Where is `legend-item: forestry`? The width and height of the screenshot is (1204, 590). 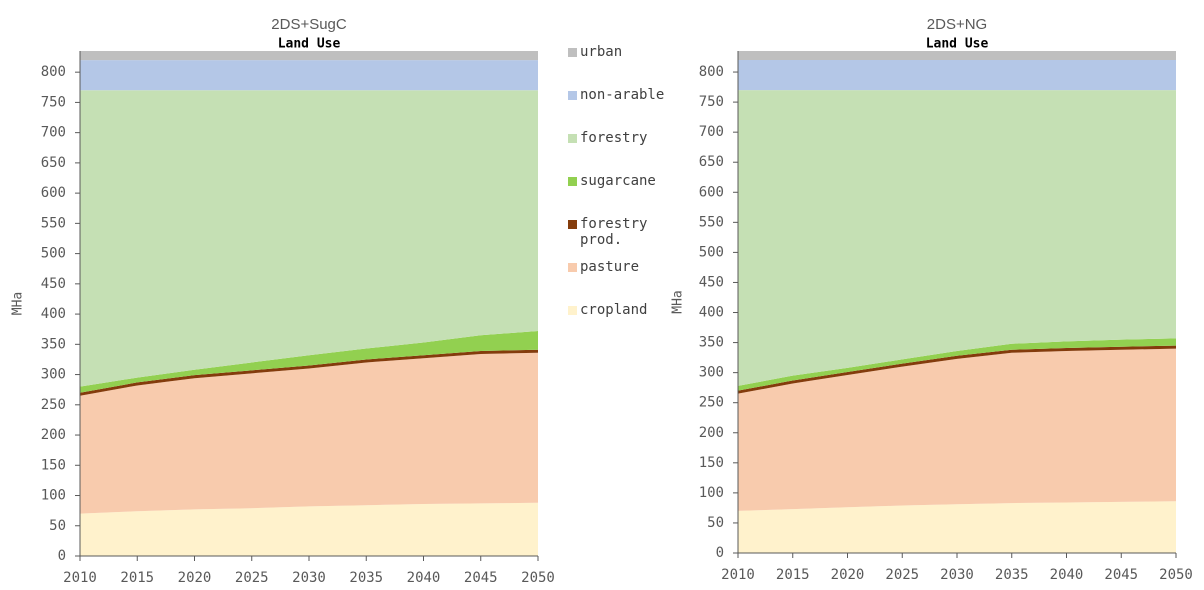
legend-item: forestry is located at coordinates (628, 151).